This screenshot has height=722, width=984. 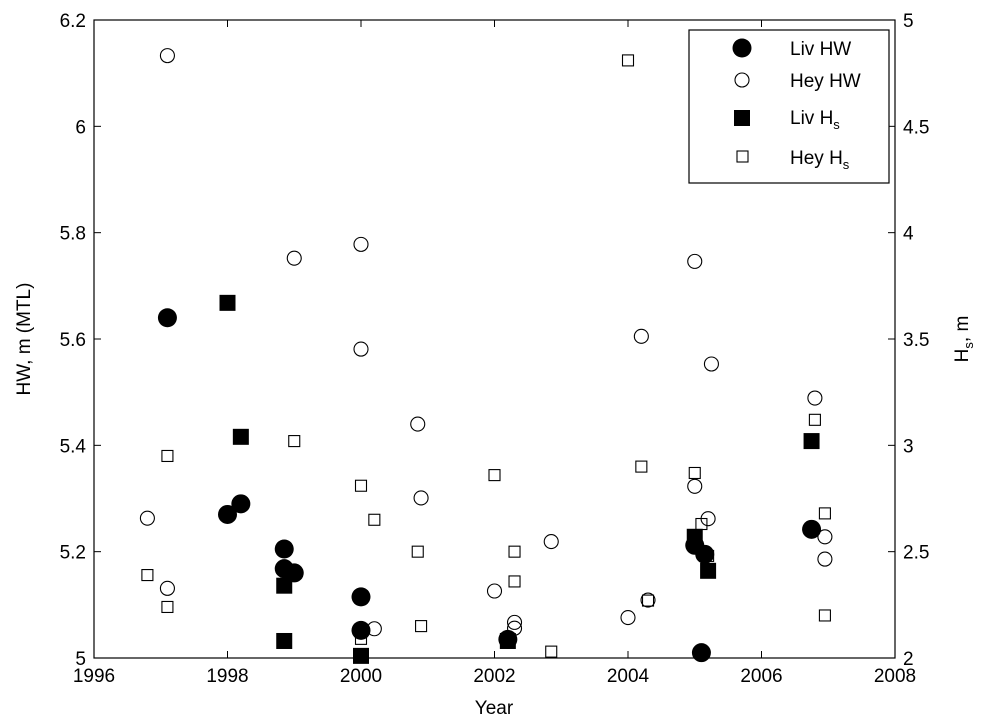 What do you see at coordinates (742, 156) in the screenshot?
I see `legend-hey-hs-marker` at bounding box center [742, 156].